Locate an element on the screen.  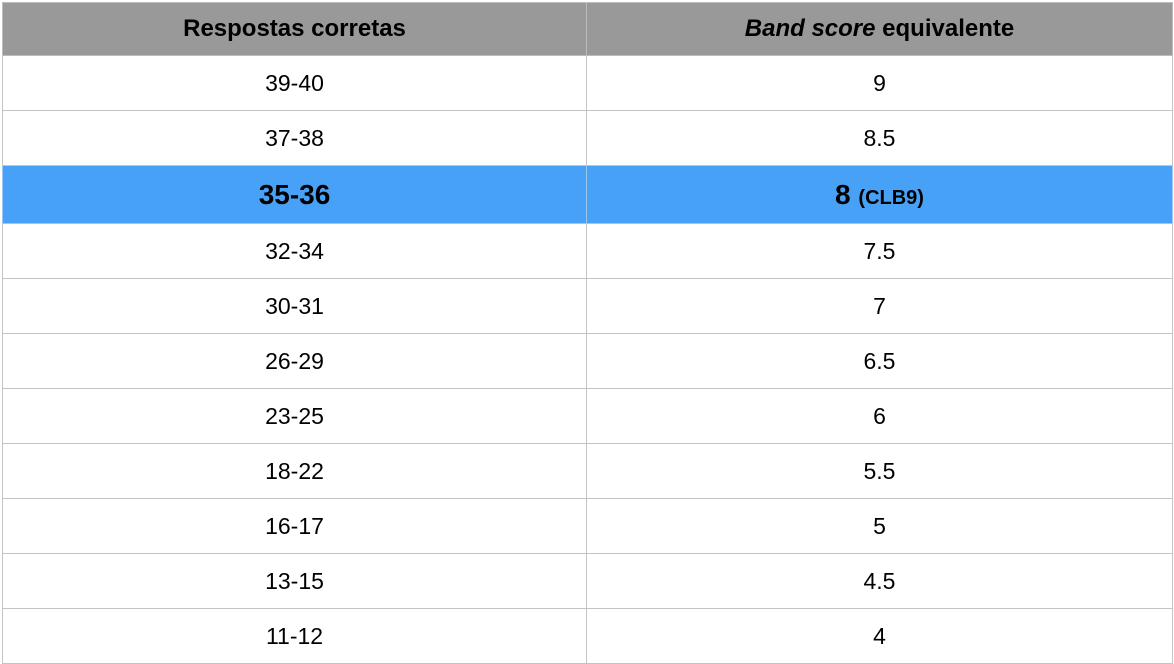
table-row: 23-25 6 is located at coordinates (587, 416).